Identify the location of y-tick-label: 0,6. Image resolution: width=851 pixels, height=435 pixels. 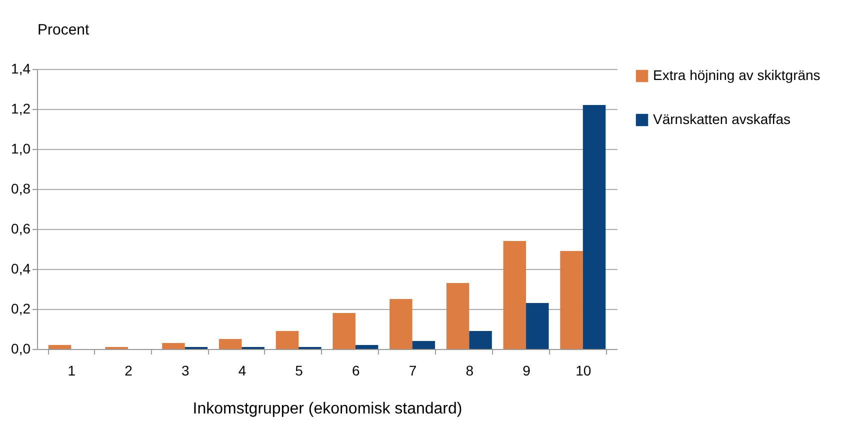
(21, 228).